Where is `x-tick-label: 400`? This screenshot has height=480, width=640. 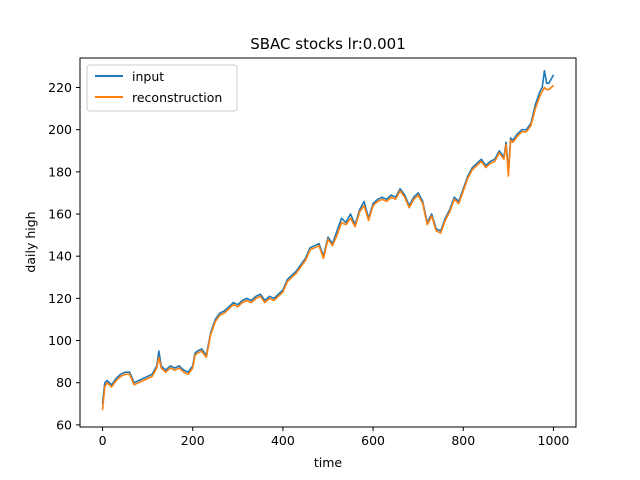 x-tick-label: 400 is located at coordinates (283, 440).